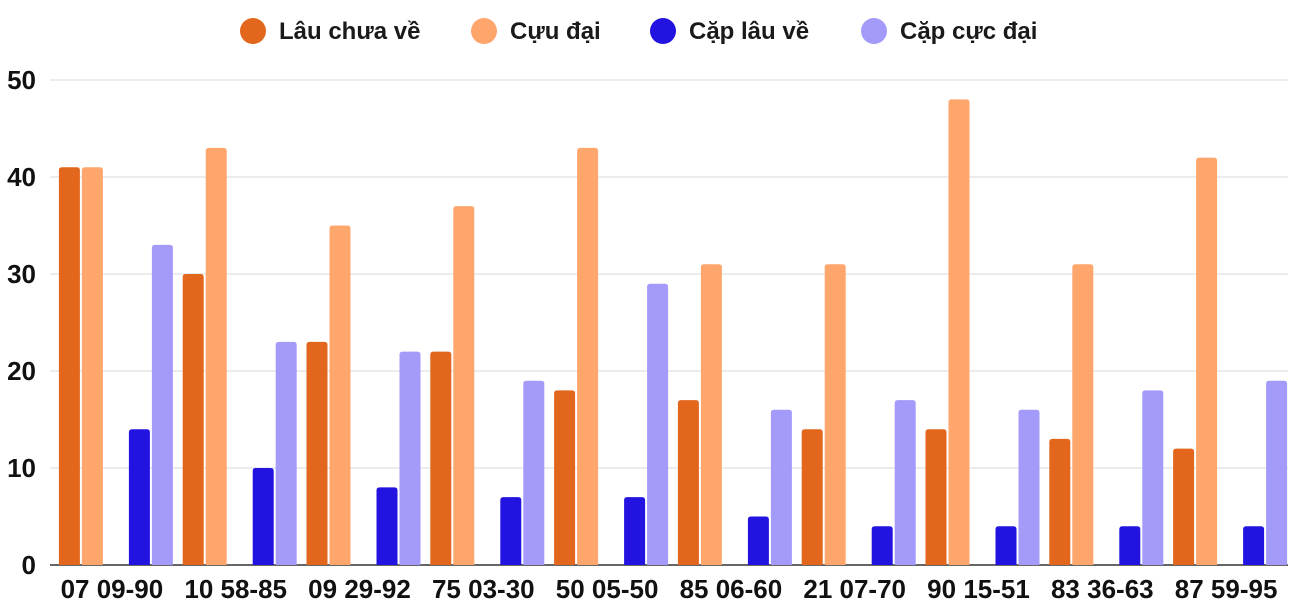 The width and height of the screenshot is (1300, 600). Describe the element at coordinates (21, 468) in the screenshot. I see `y-tick-label: 10` at that location.